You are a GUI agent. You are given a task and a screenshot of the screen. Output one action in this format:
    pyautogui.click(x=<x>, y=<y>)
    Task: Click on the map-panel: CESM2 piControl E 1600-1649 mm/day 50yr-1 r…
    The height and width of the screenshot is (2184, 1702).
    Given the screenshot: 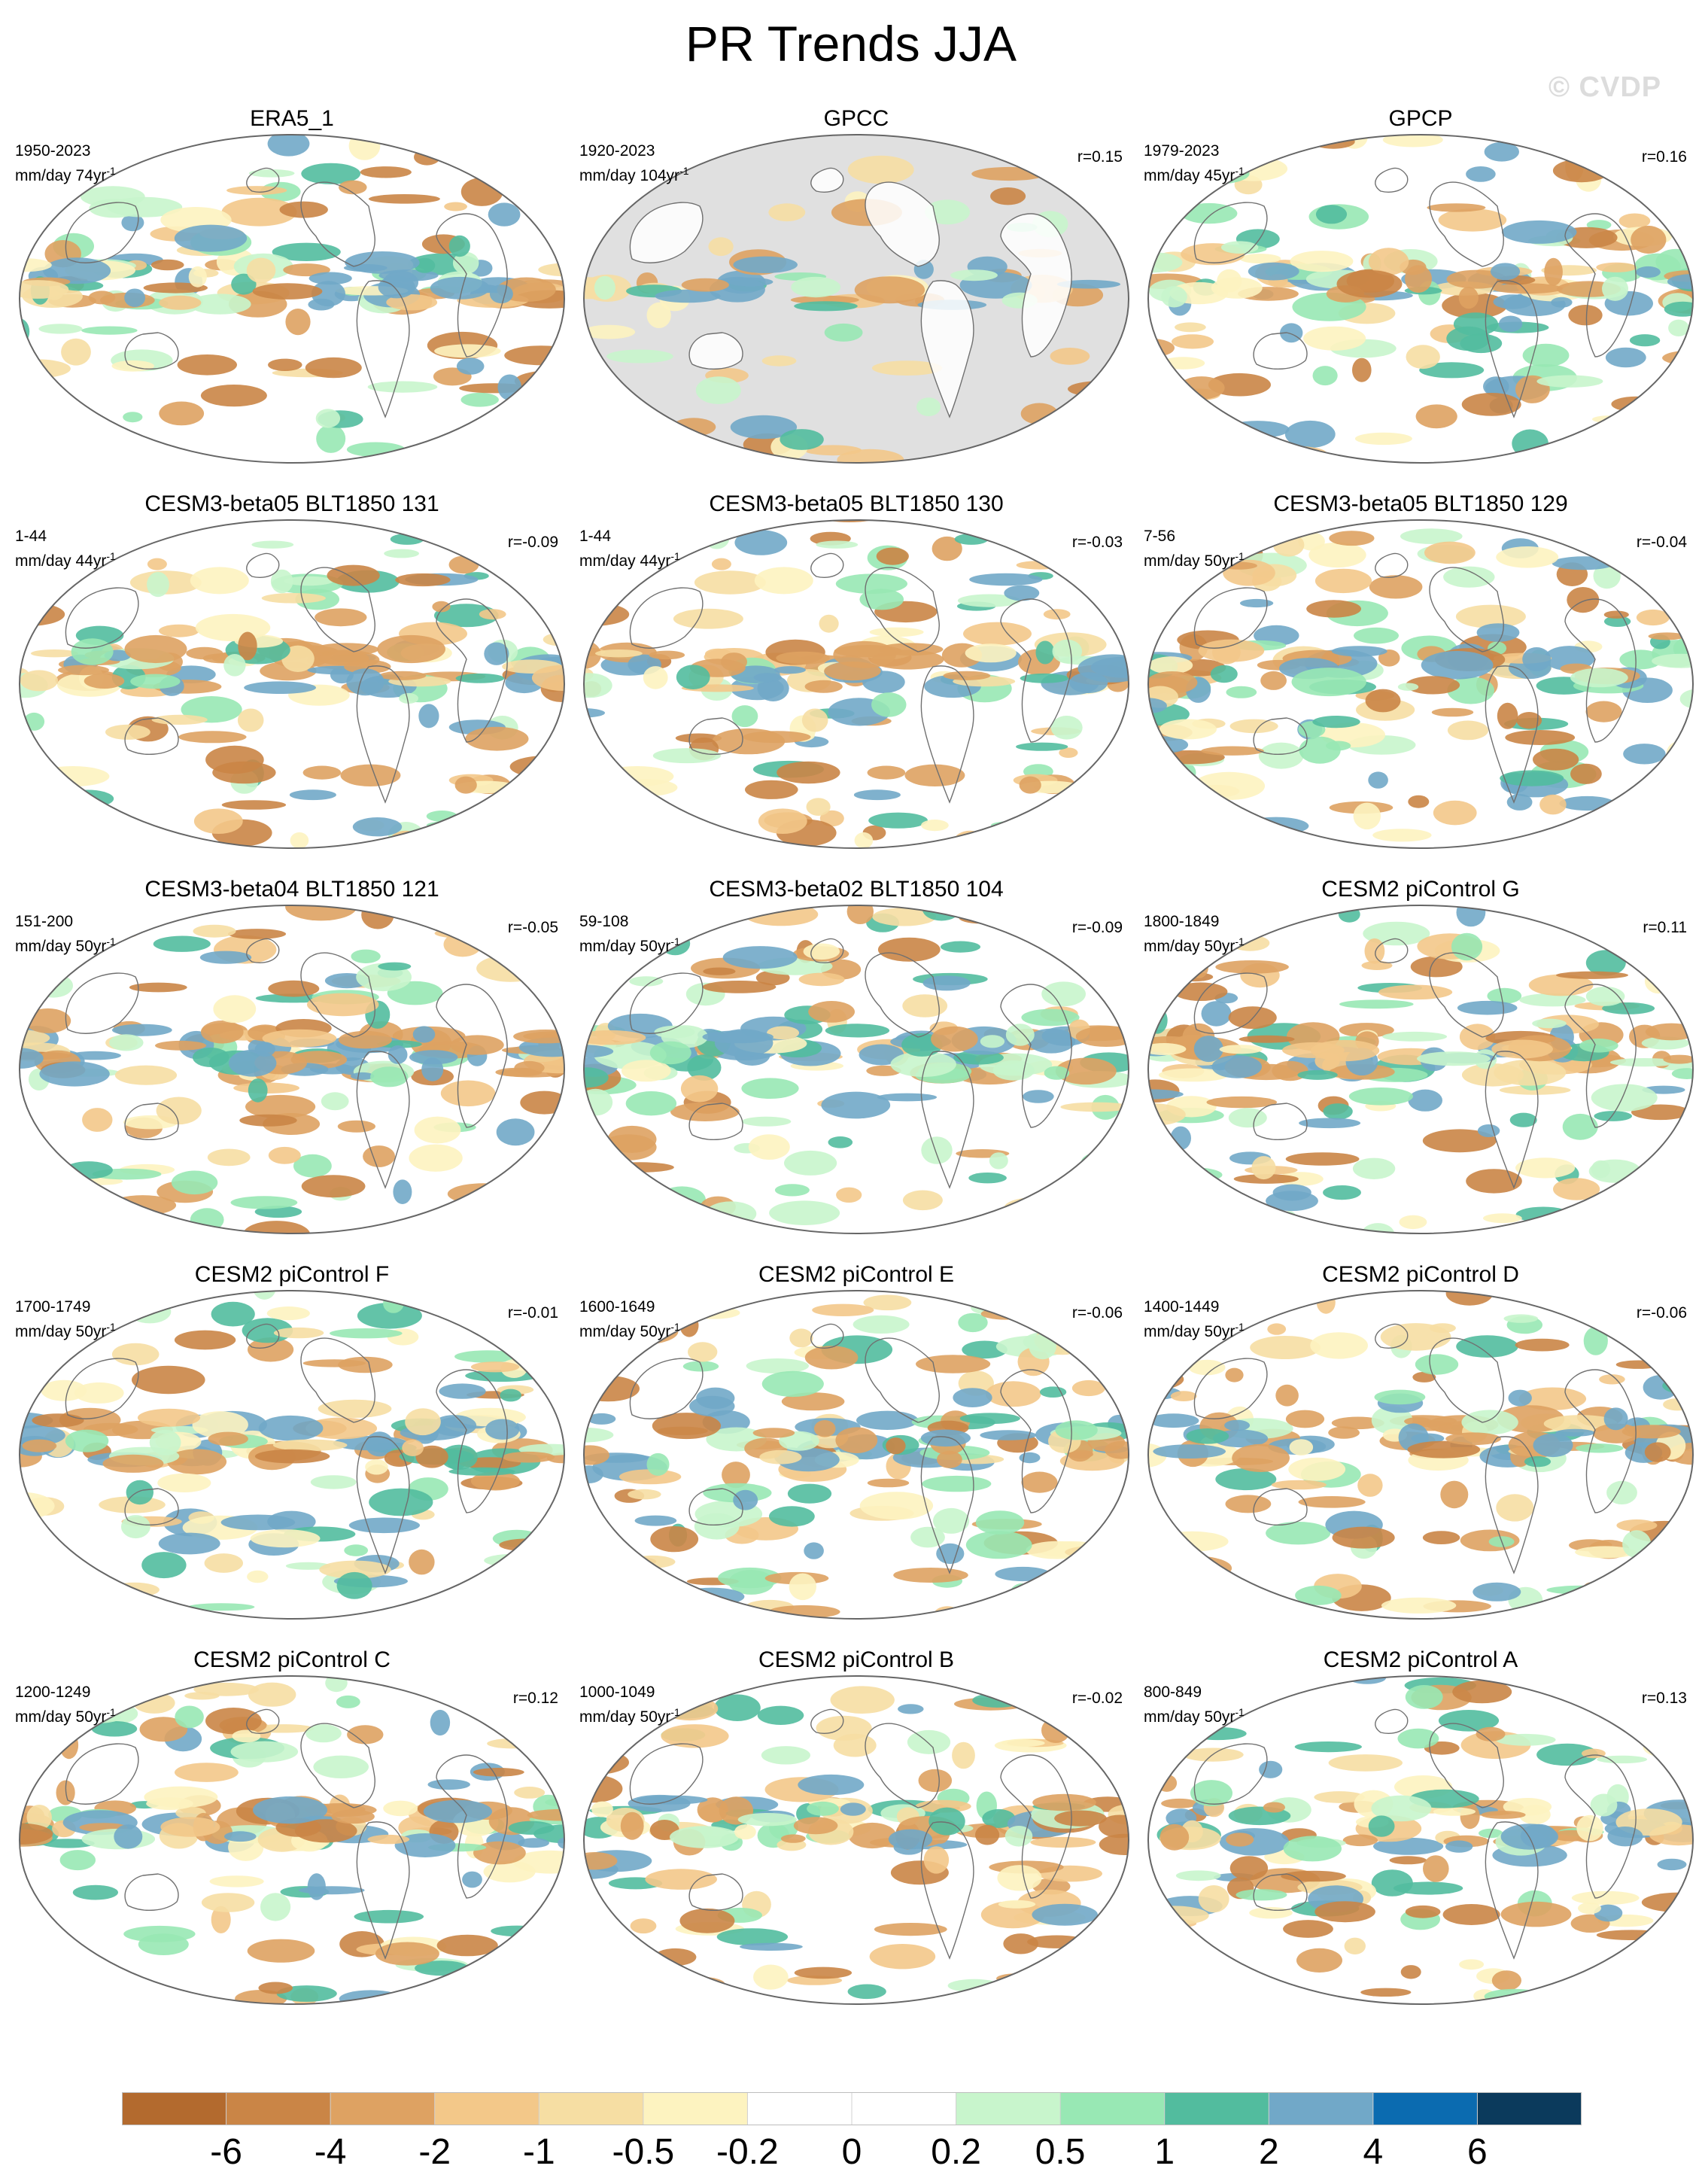 What is the action you would take?
    pyautogui.click(x=856, y=1442)
    